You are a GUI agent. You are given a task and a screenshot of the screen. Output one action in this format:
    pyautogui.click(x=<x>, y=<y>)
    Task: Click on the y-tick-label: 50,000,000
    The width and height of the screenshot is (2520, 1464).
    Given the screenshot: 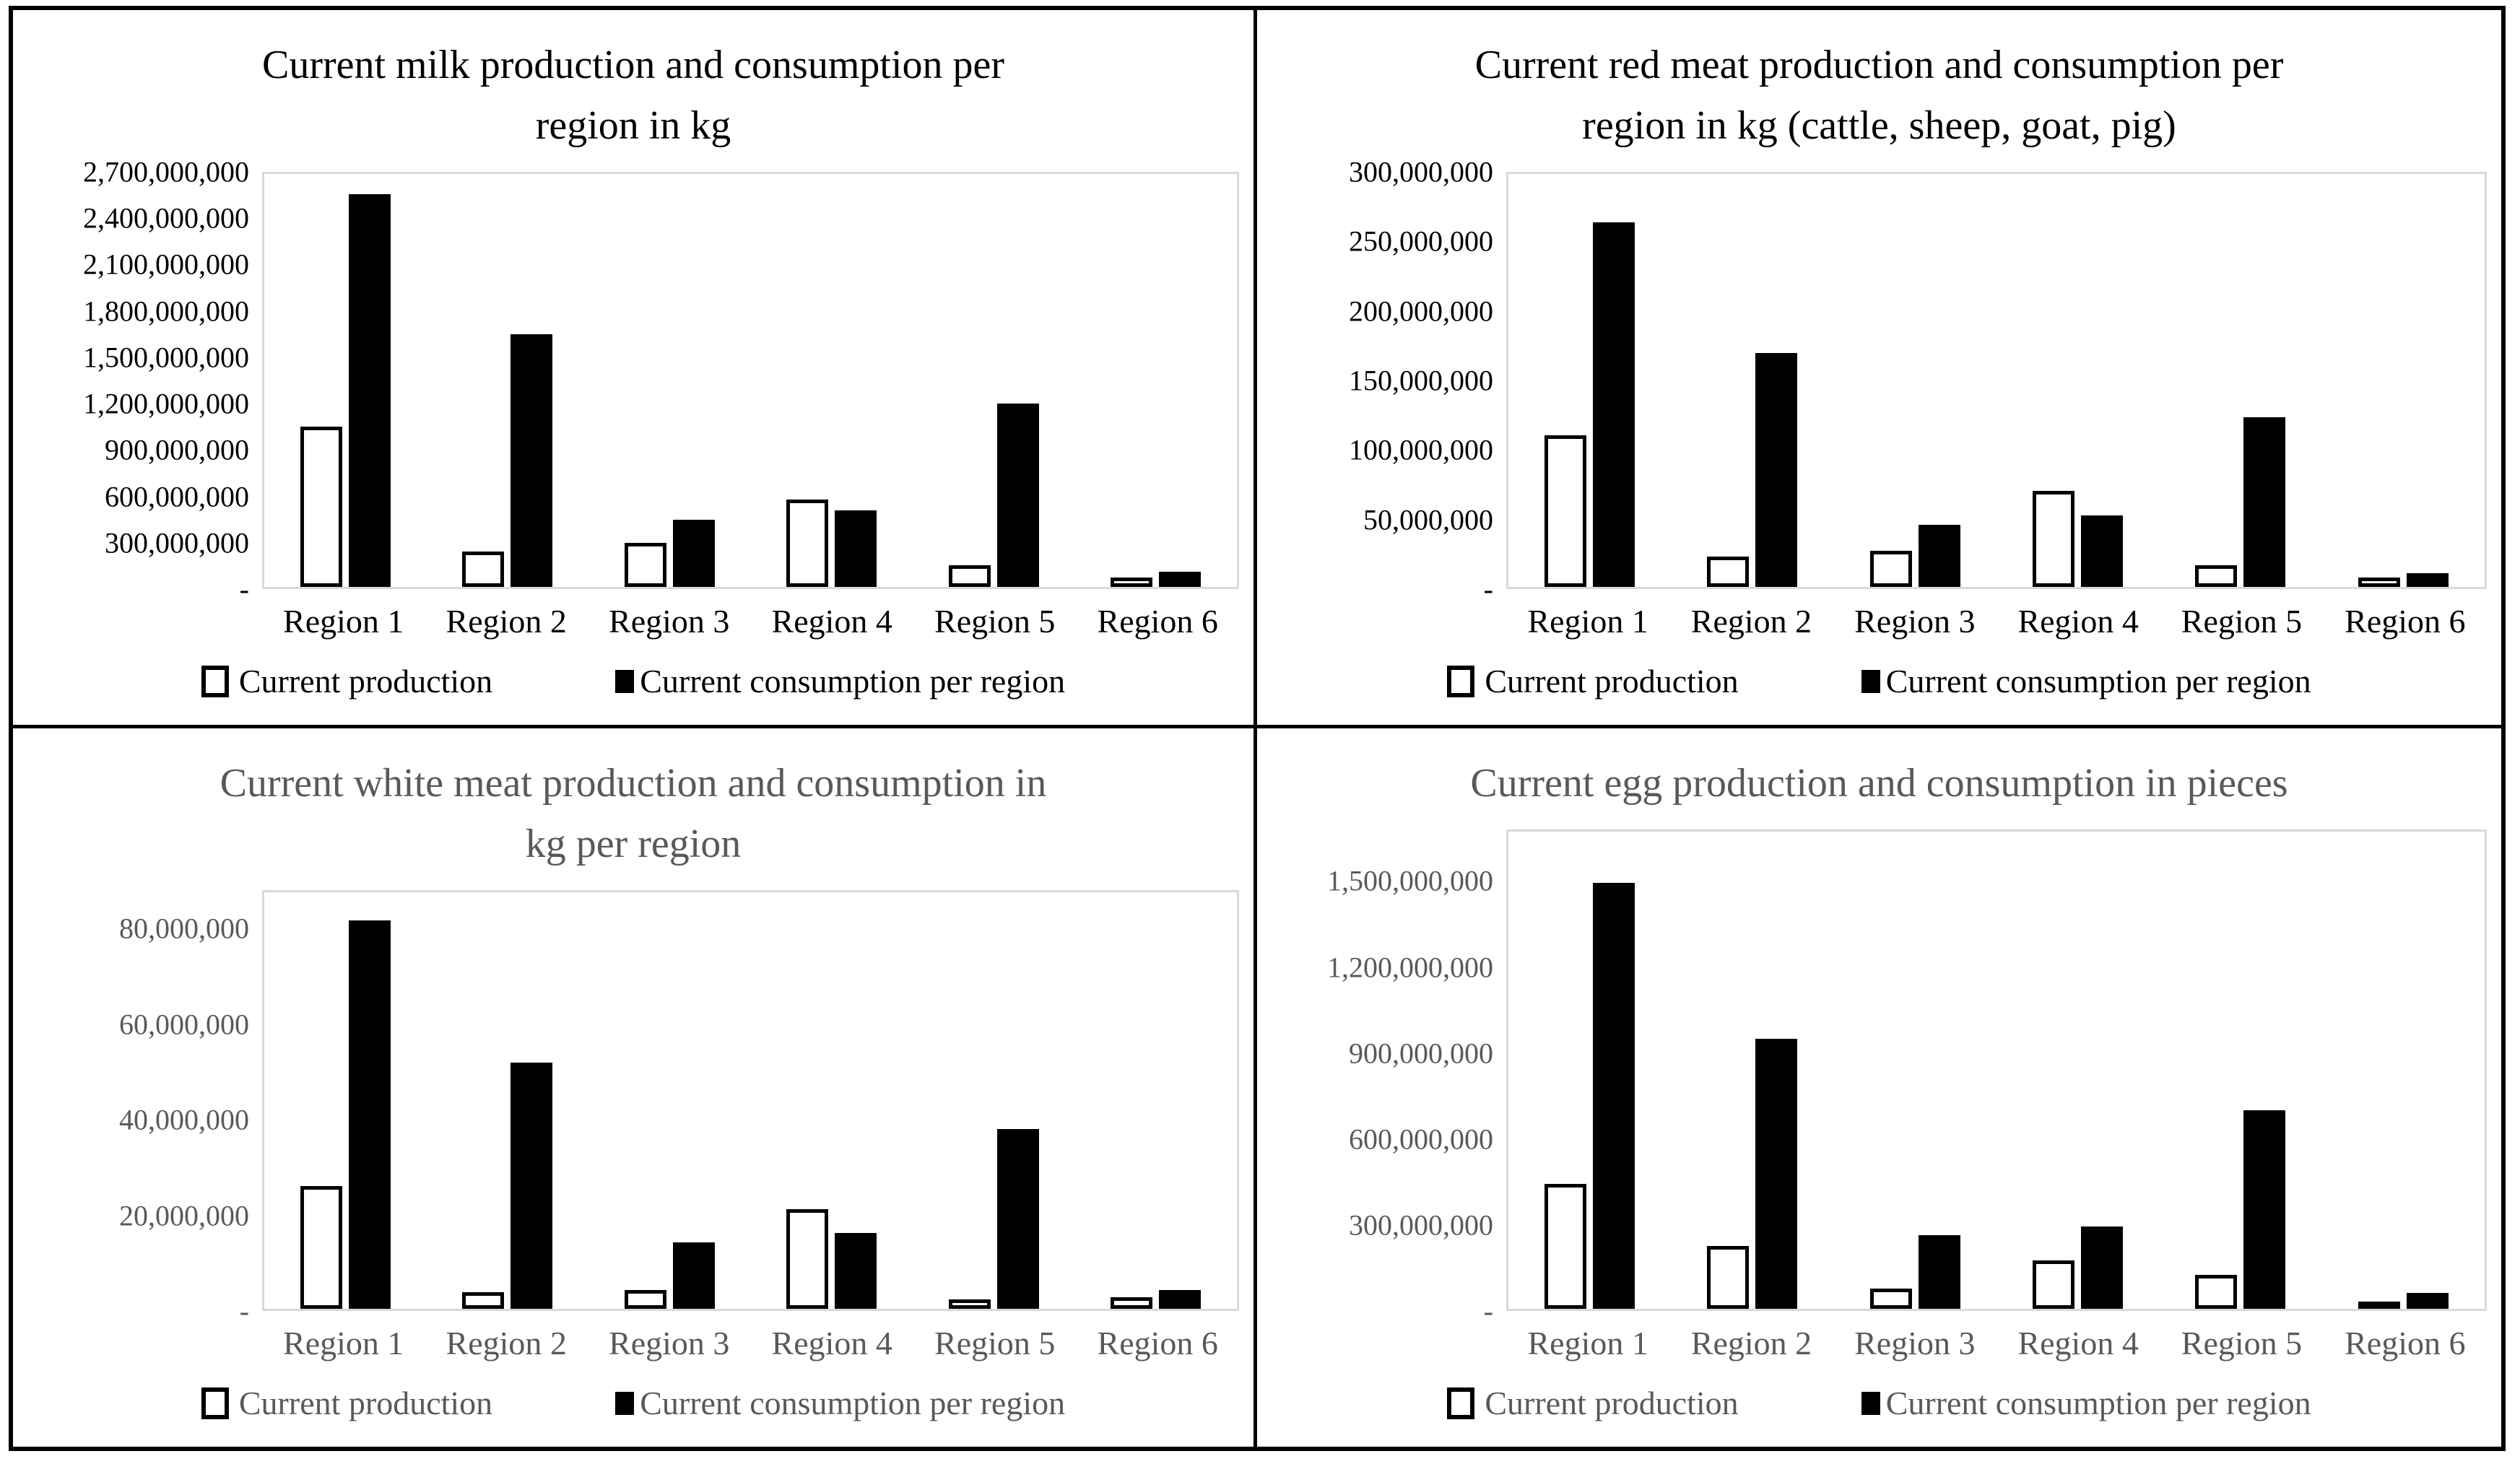 What is the action you would take?
    pyautogui.click(x=1428, y=519)
    